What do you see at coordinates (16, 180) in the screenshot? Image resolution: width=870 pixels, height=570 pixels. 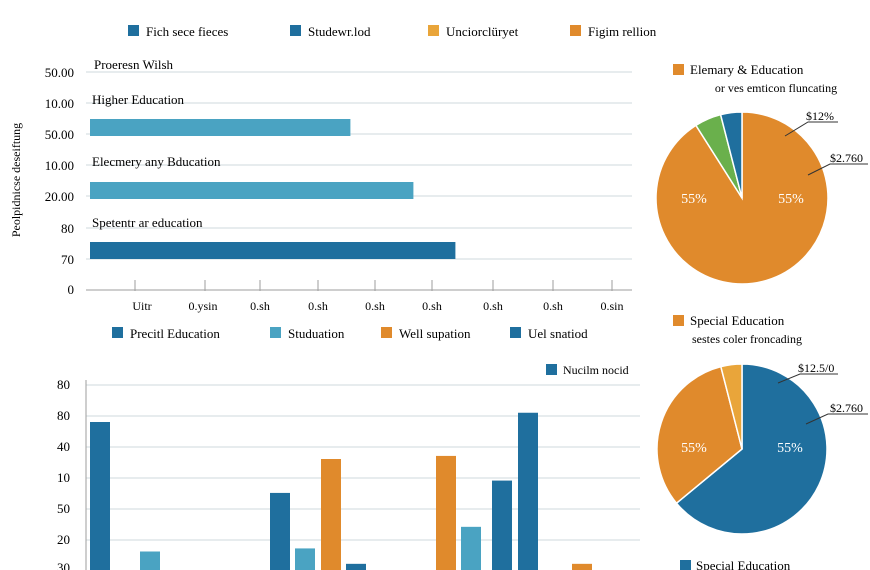 I see `y-axis-title: Peolpidnicse deseiftung` at bounding box center [16, 180].